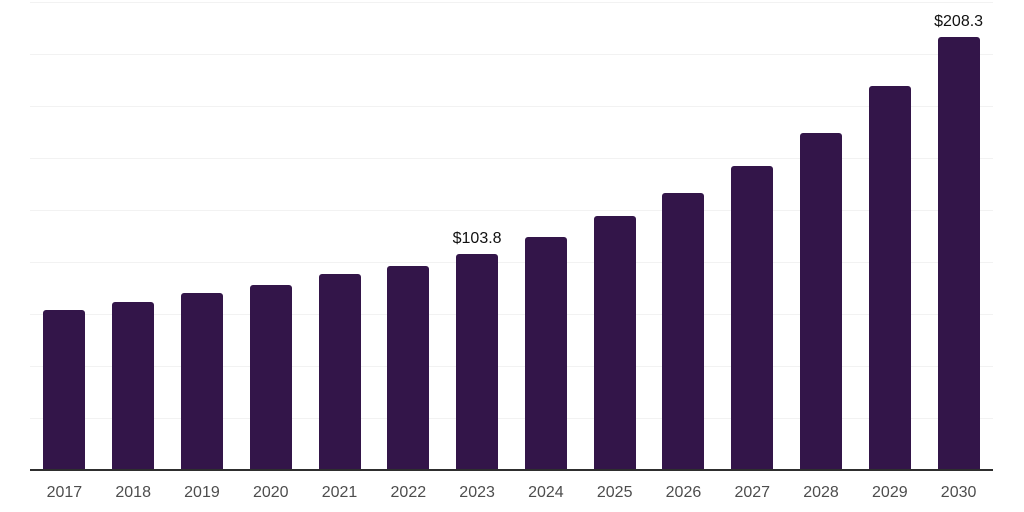 Image resolution: width=1024 pixels, height=512 pixels. I want to click on bar-2024, so click(545, 353).